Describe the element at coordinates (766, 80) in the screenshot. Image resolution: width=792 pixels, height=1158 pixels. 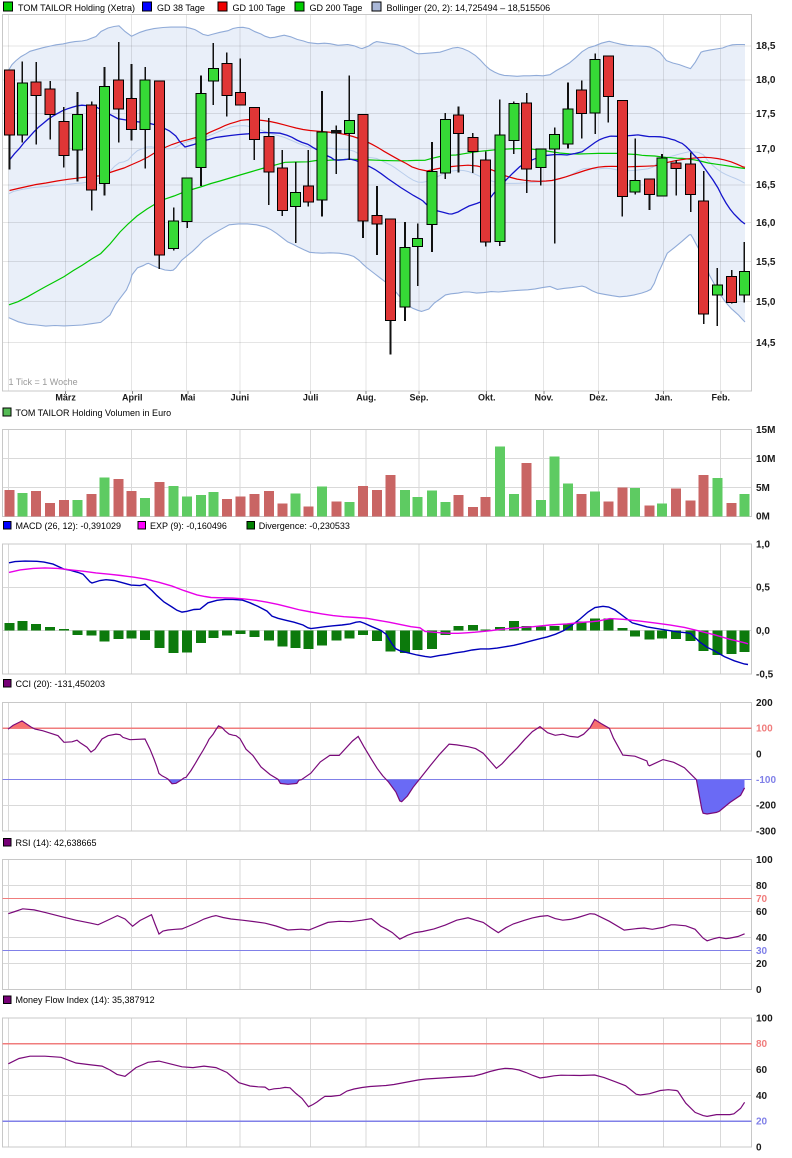
I see `svg-text: 18,0` at that location.